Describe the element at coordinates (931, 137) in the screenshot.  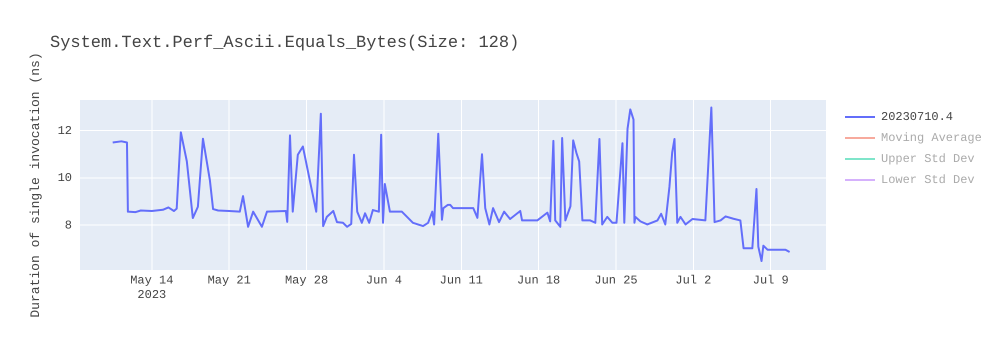
I see `legend-label: Moving Average` at that location.